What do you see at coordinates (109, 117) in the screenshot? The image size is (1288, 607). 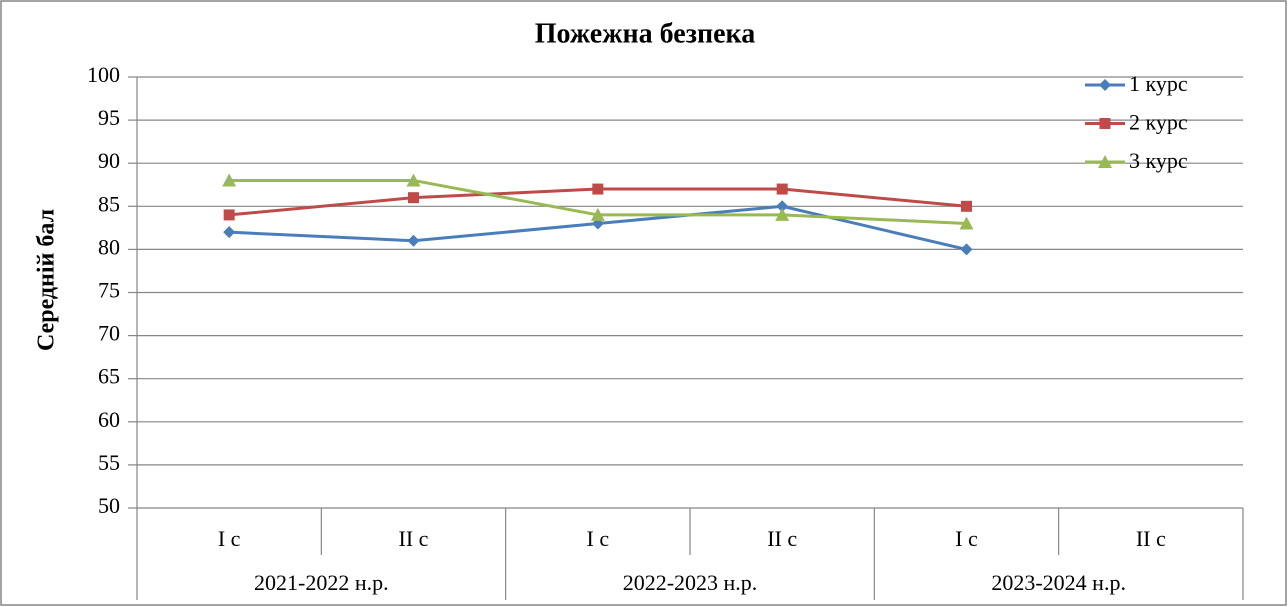 I see `y-tick-label: 95` at bounding box center [109, 117].